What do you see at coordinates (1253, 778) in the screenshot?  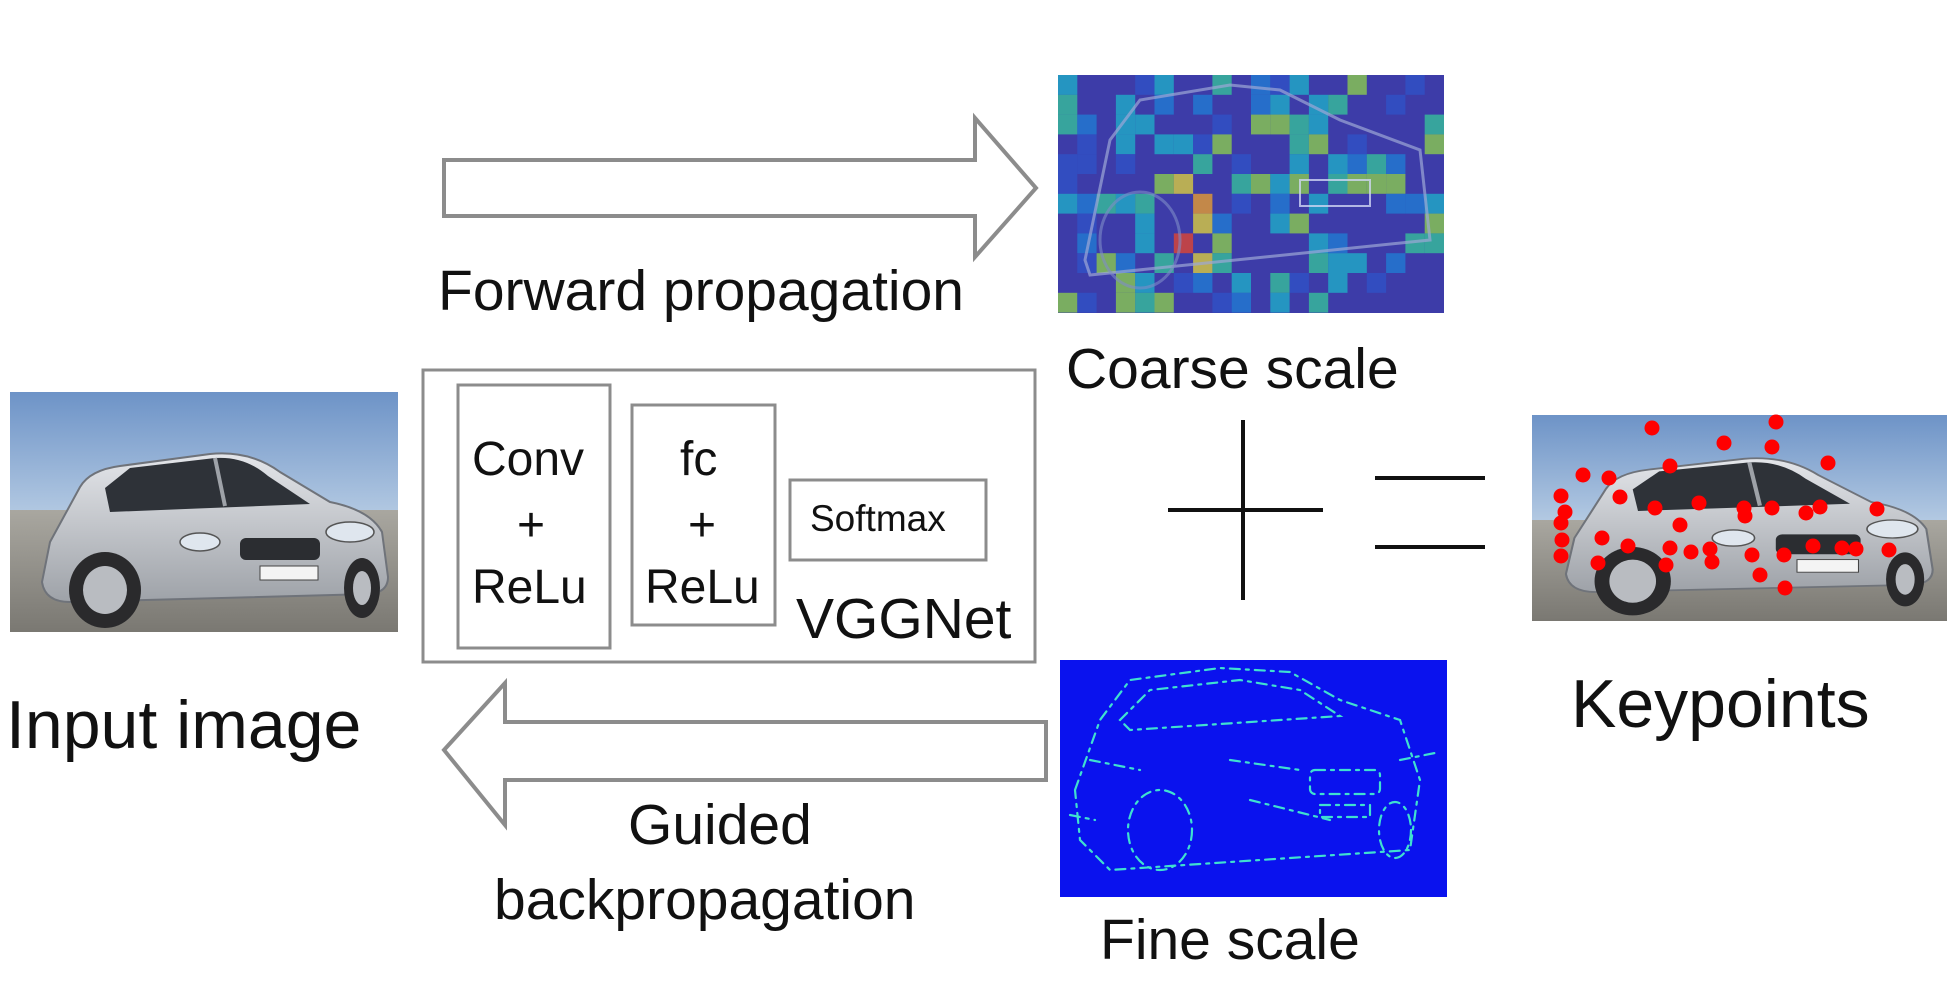 I see `fine-edge-map` at bounding box center [1253, 778].